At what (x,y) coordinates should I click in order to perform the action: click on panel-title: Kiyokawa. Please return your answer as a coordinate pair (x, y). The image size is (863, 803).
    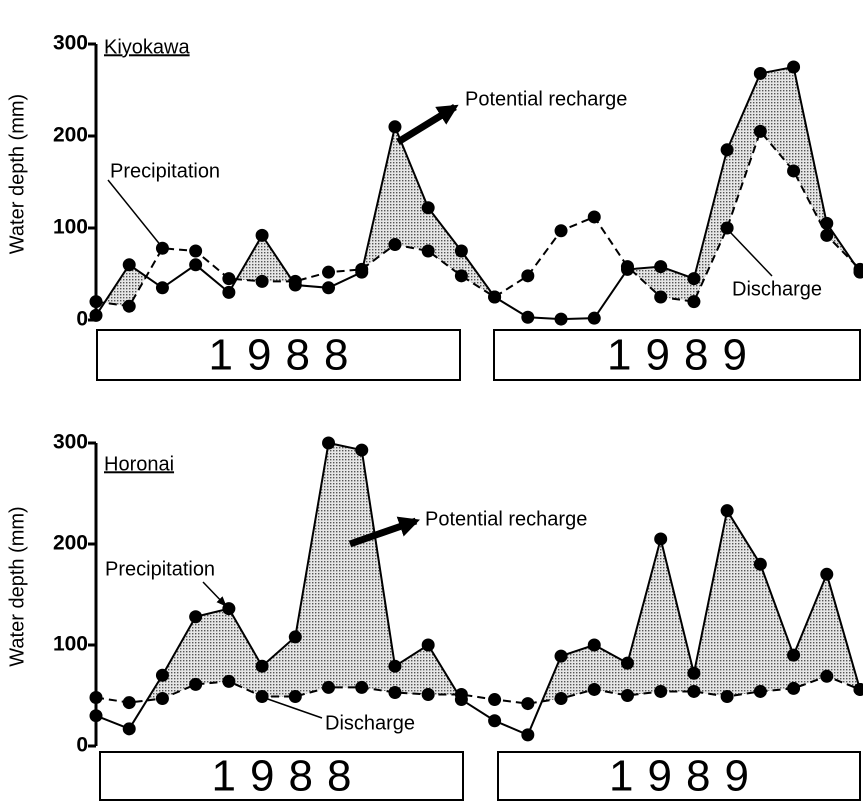
    Looking at the image, I should click on (147, 47).